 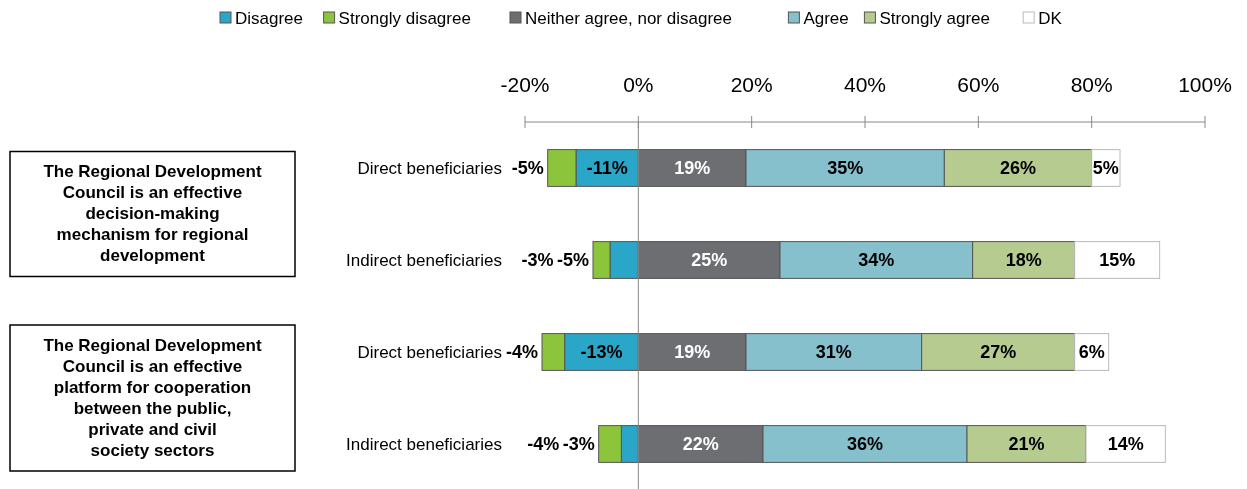 I want to click on data-label: 31%, so click(x=833, y=352).